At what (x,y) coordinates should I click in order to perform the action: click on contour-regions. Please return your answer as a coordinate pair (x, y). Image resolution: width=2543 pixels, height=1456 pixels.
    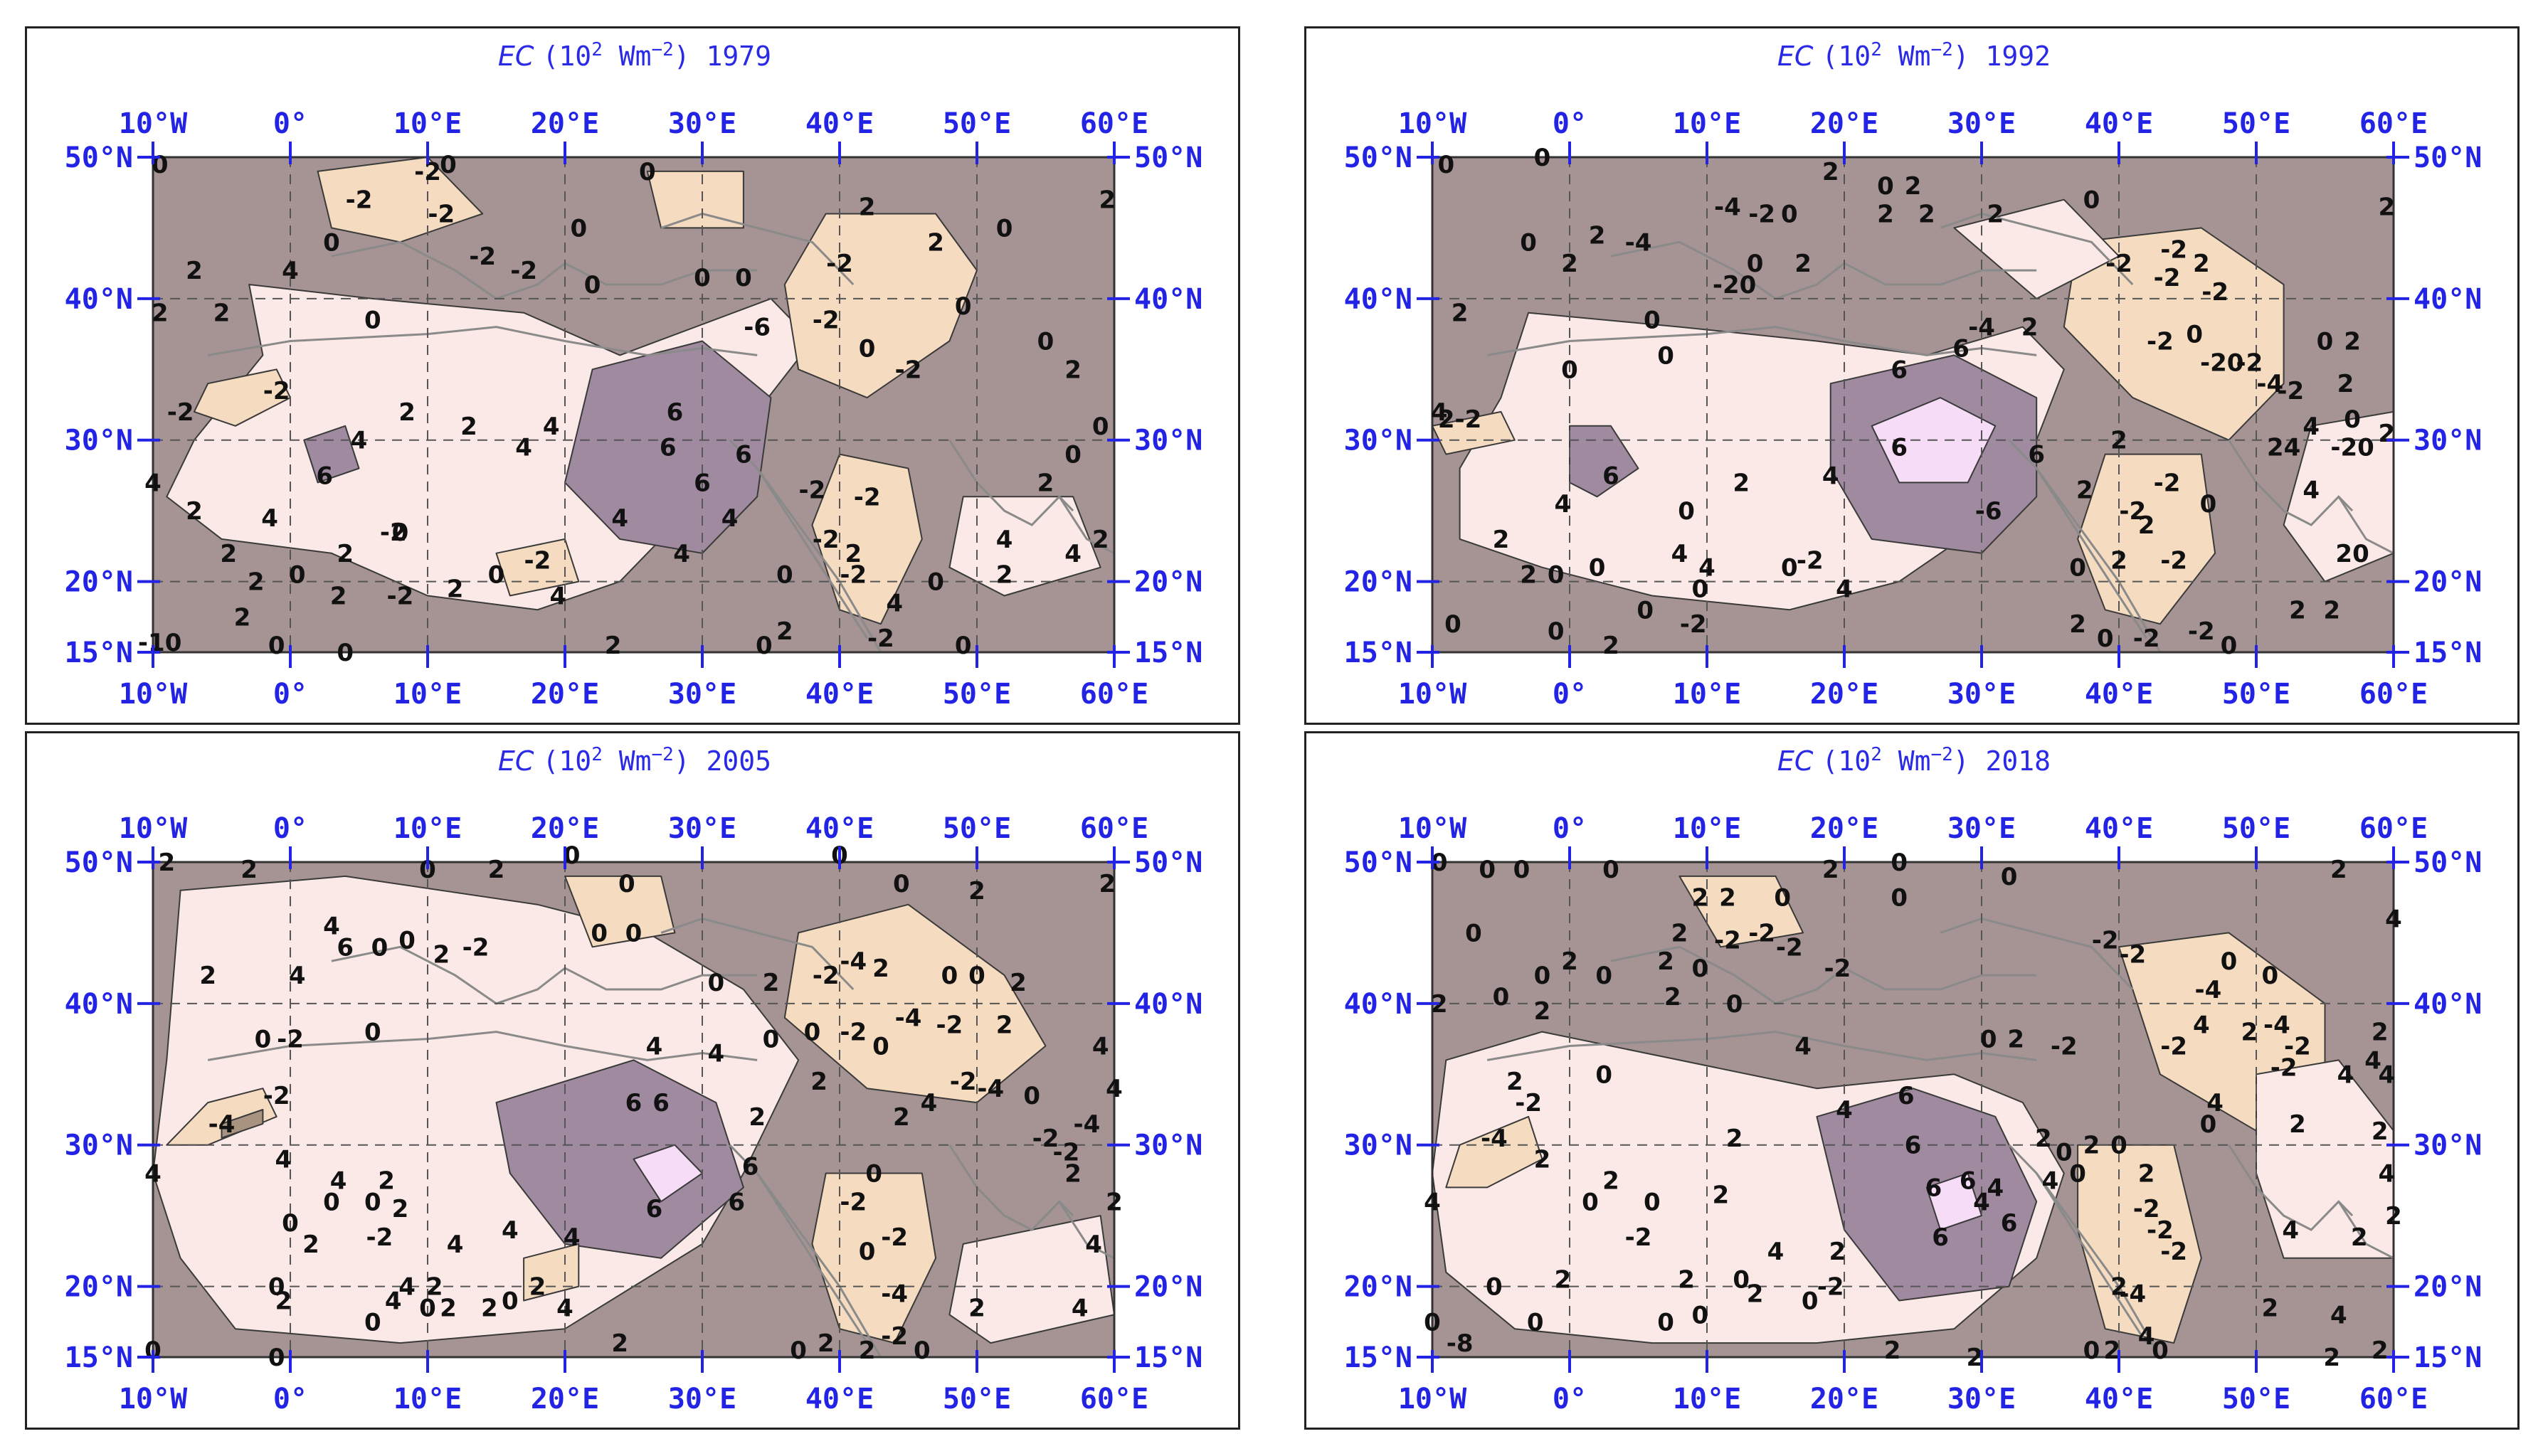
    Looking at the image, I should click on (633, 1116).